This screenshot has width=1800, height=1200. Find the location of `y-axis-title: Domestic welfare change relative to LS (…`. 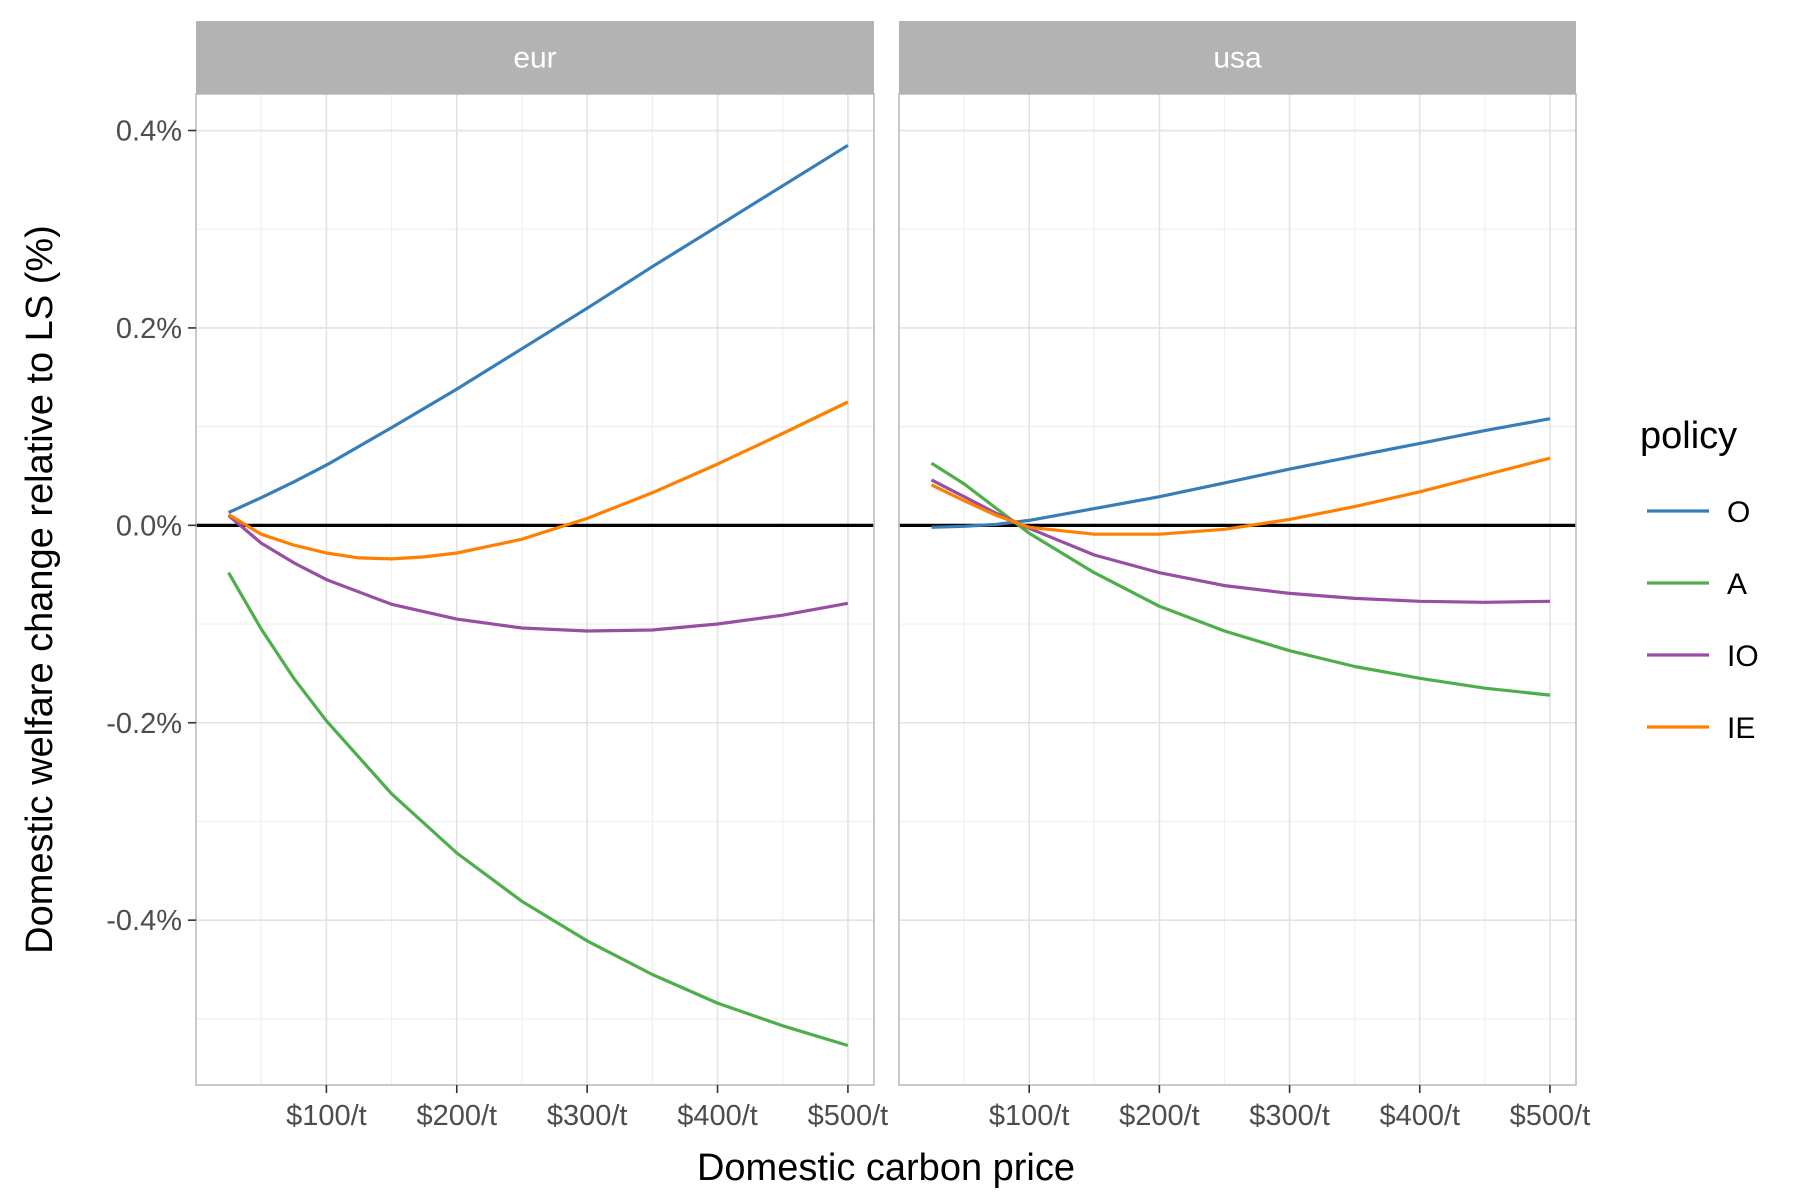

y-axis-title: Domestic welfare change relative to LS (… is located at coordinates (40, 589).